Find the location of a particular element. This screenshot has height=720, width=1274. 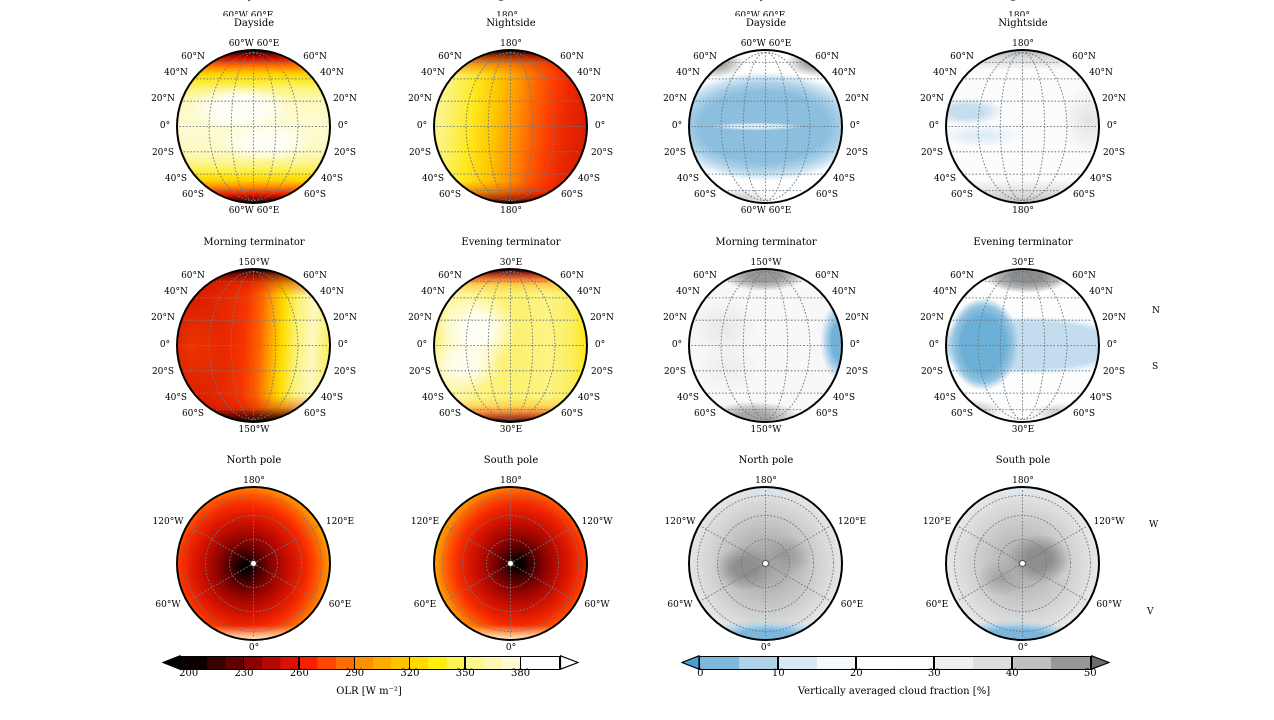

colorbar-tick: 40 is located at coordinates (1012, 673).